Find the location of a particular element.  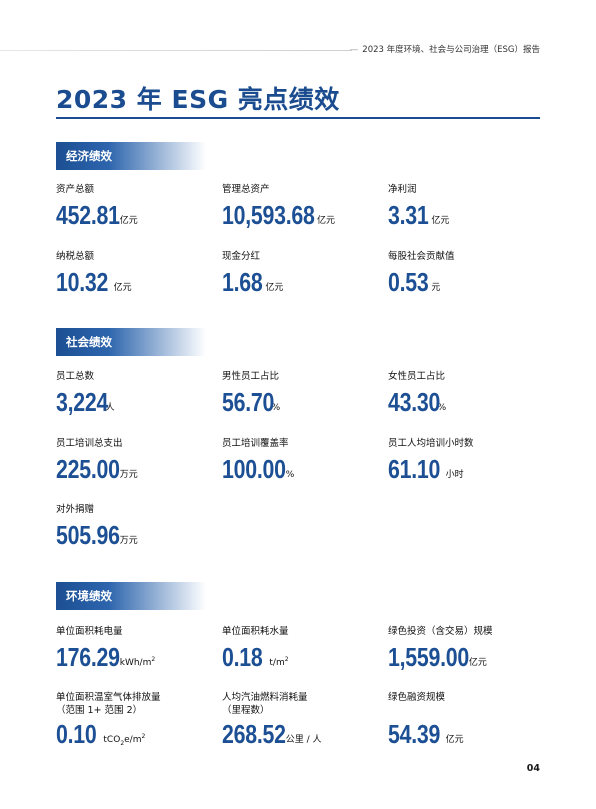

metric-value: 100.00 is located at coordinates (254, 469).